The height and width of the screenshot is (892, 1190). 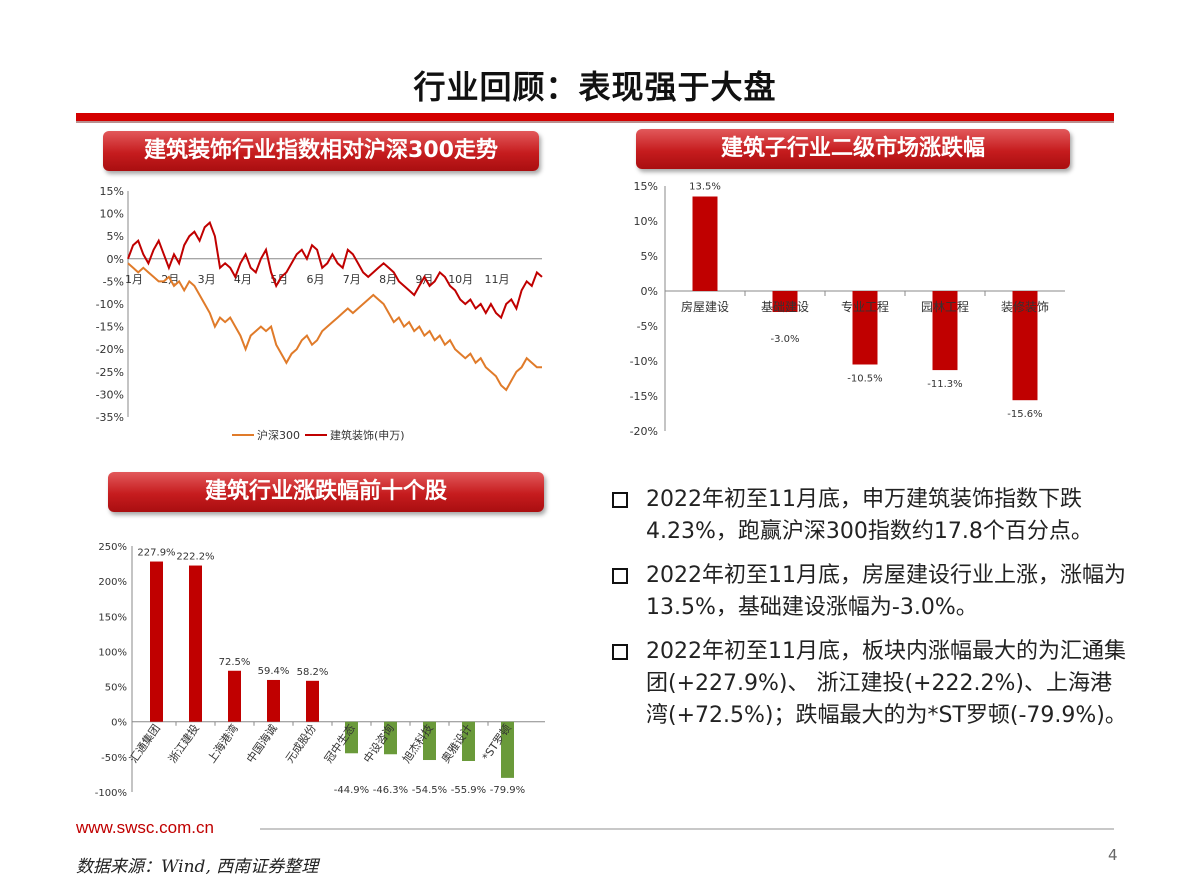 What do you see at coordinates (460, 279) in the screenshot?
I see `line-chart-x-tick-label: 10月` at bounding box center [460, 279].